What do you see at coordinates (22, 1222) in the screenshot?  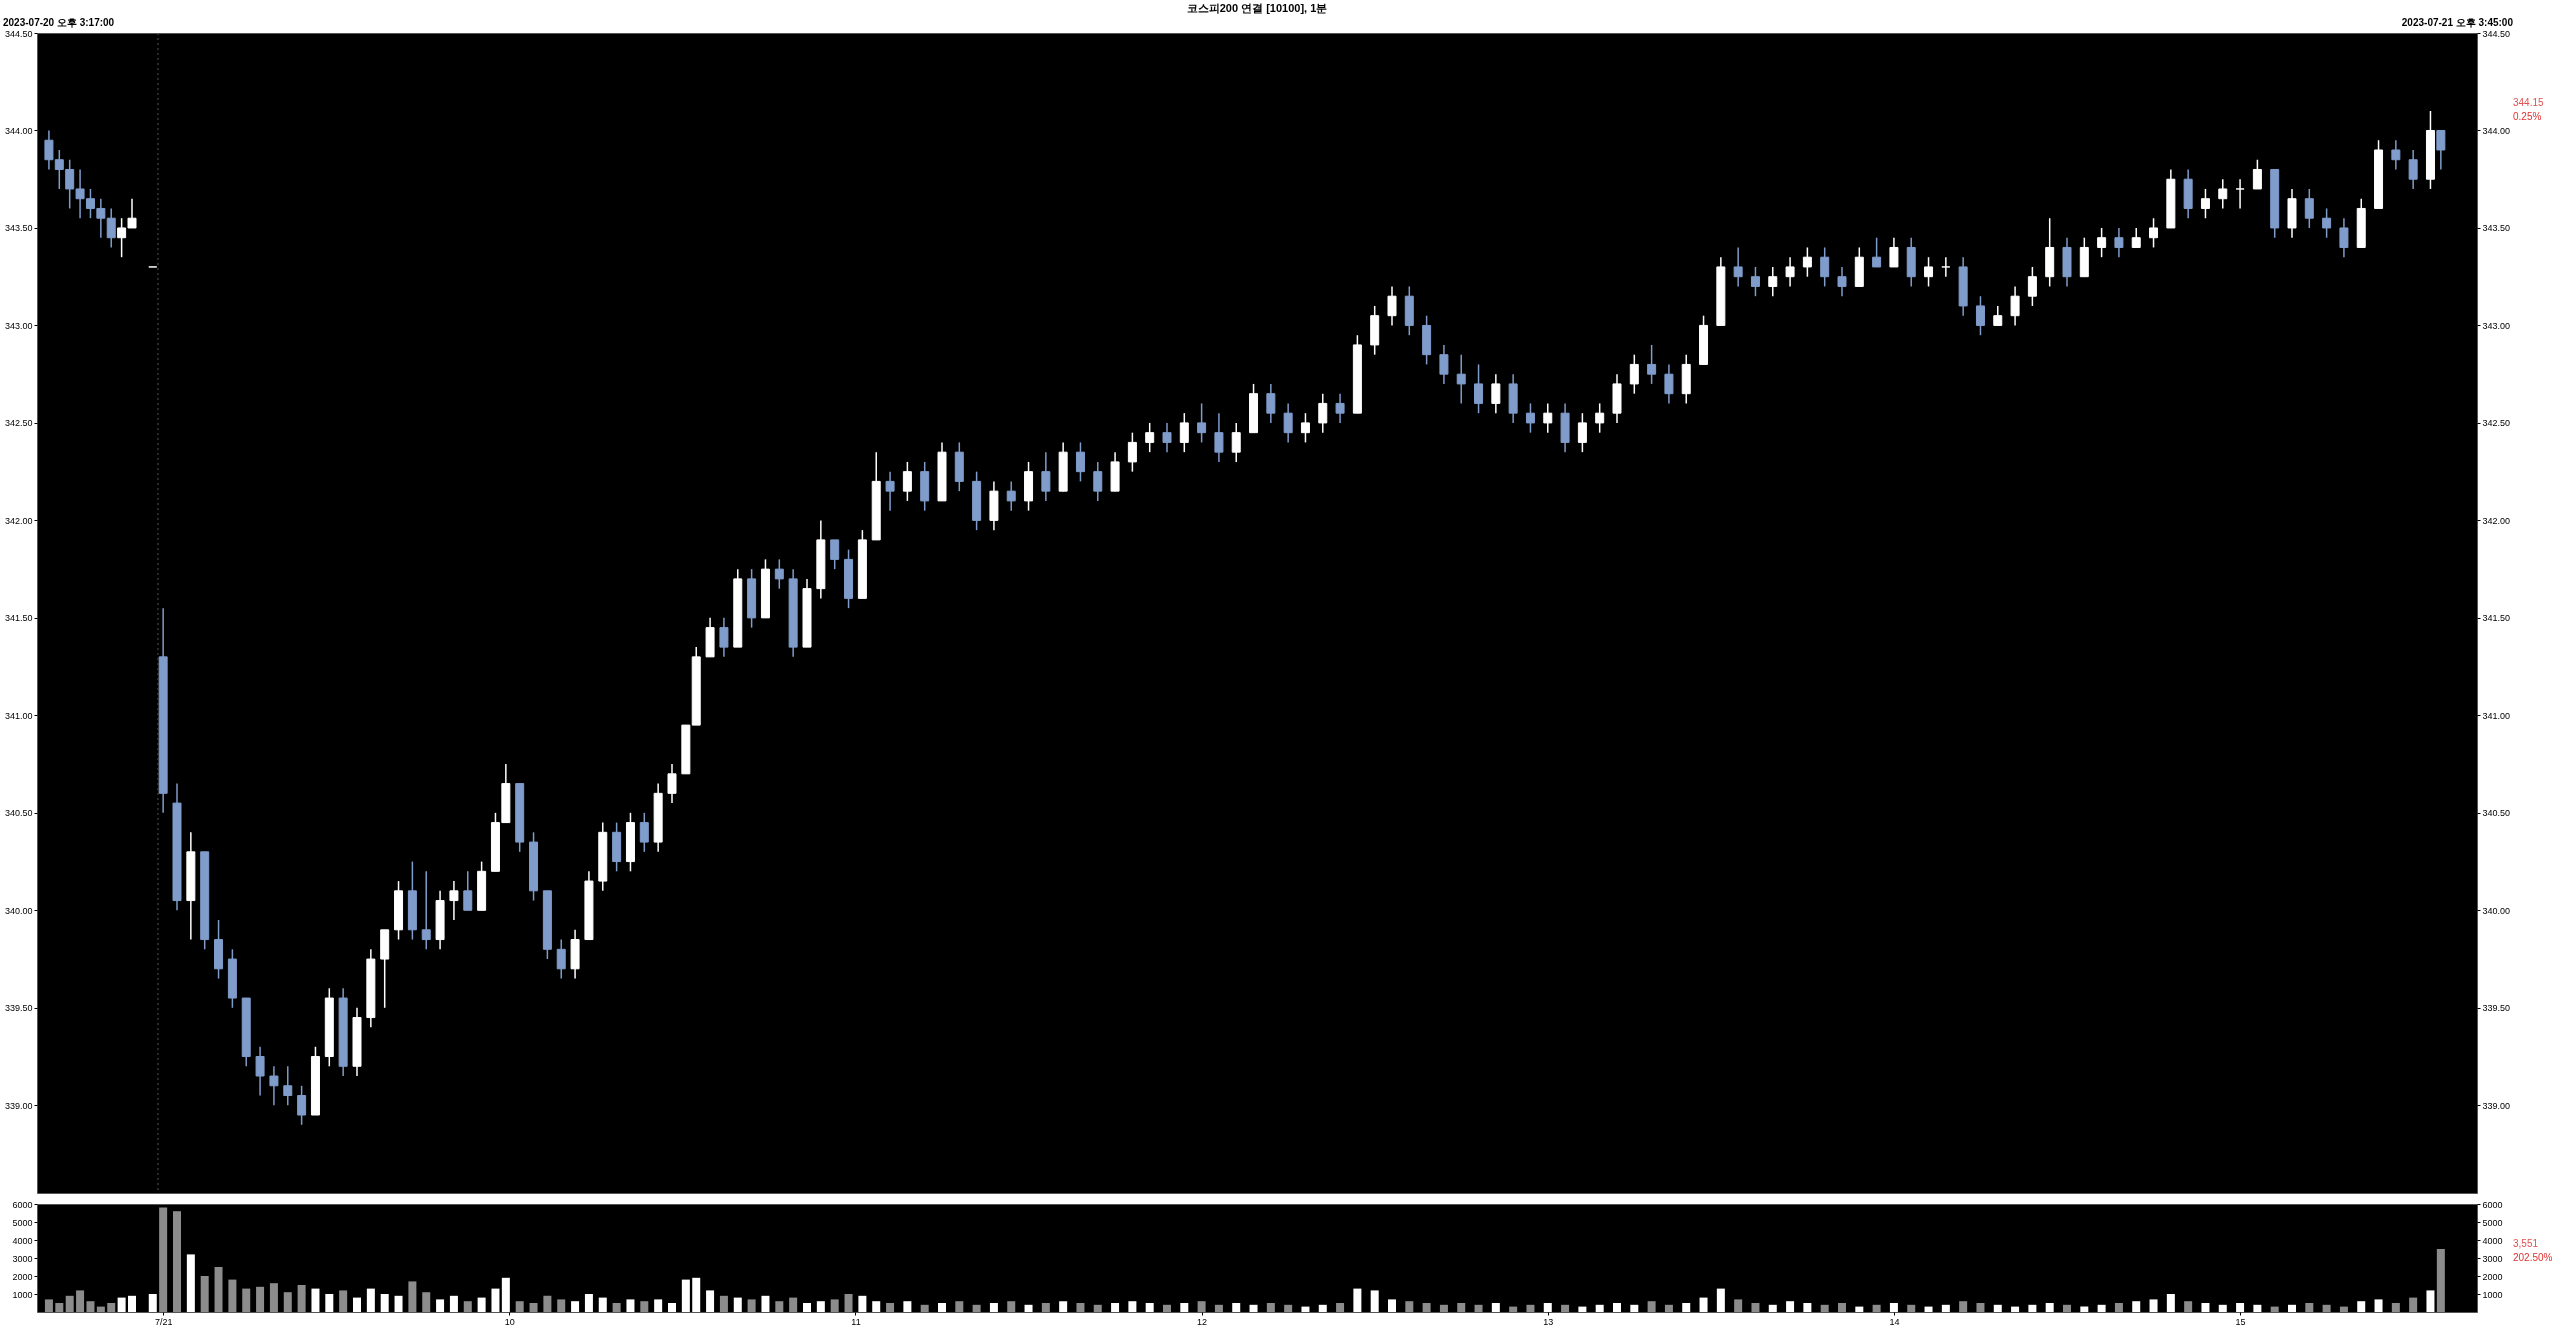 I see `y-tick-label: 5000` at bounding box center [22, 1222].